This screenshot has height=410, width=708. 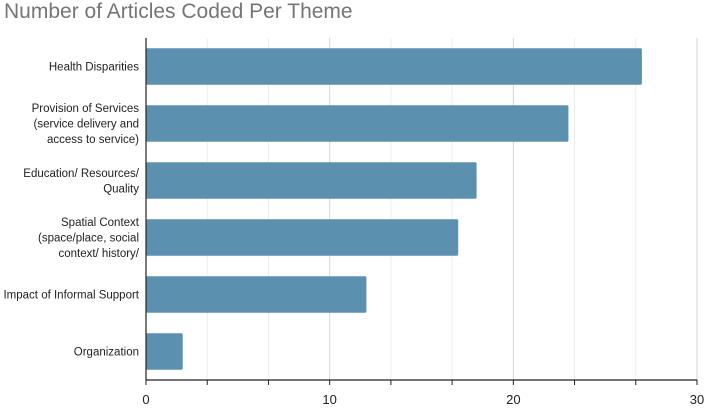 What do you see at coordinates (513, 399) in the screenshot?
I see `x-tick-label: 20` at bounding box center [513, 399].